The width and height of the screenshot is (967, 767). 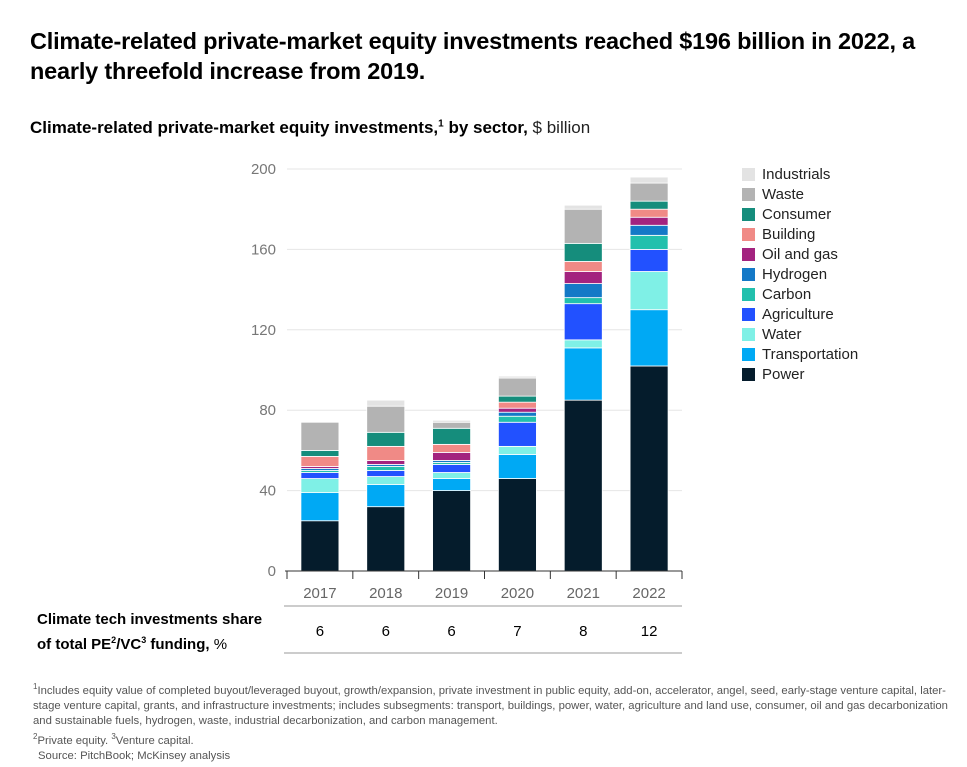 What do you see at coordinates (74, 644) in the screenshot?
I see `share-label-line2: of total PE` at bounding box center [74, 644].